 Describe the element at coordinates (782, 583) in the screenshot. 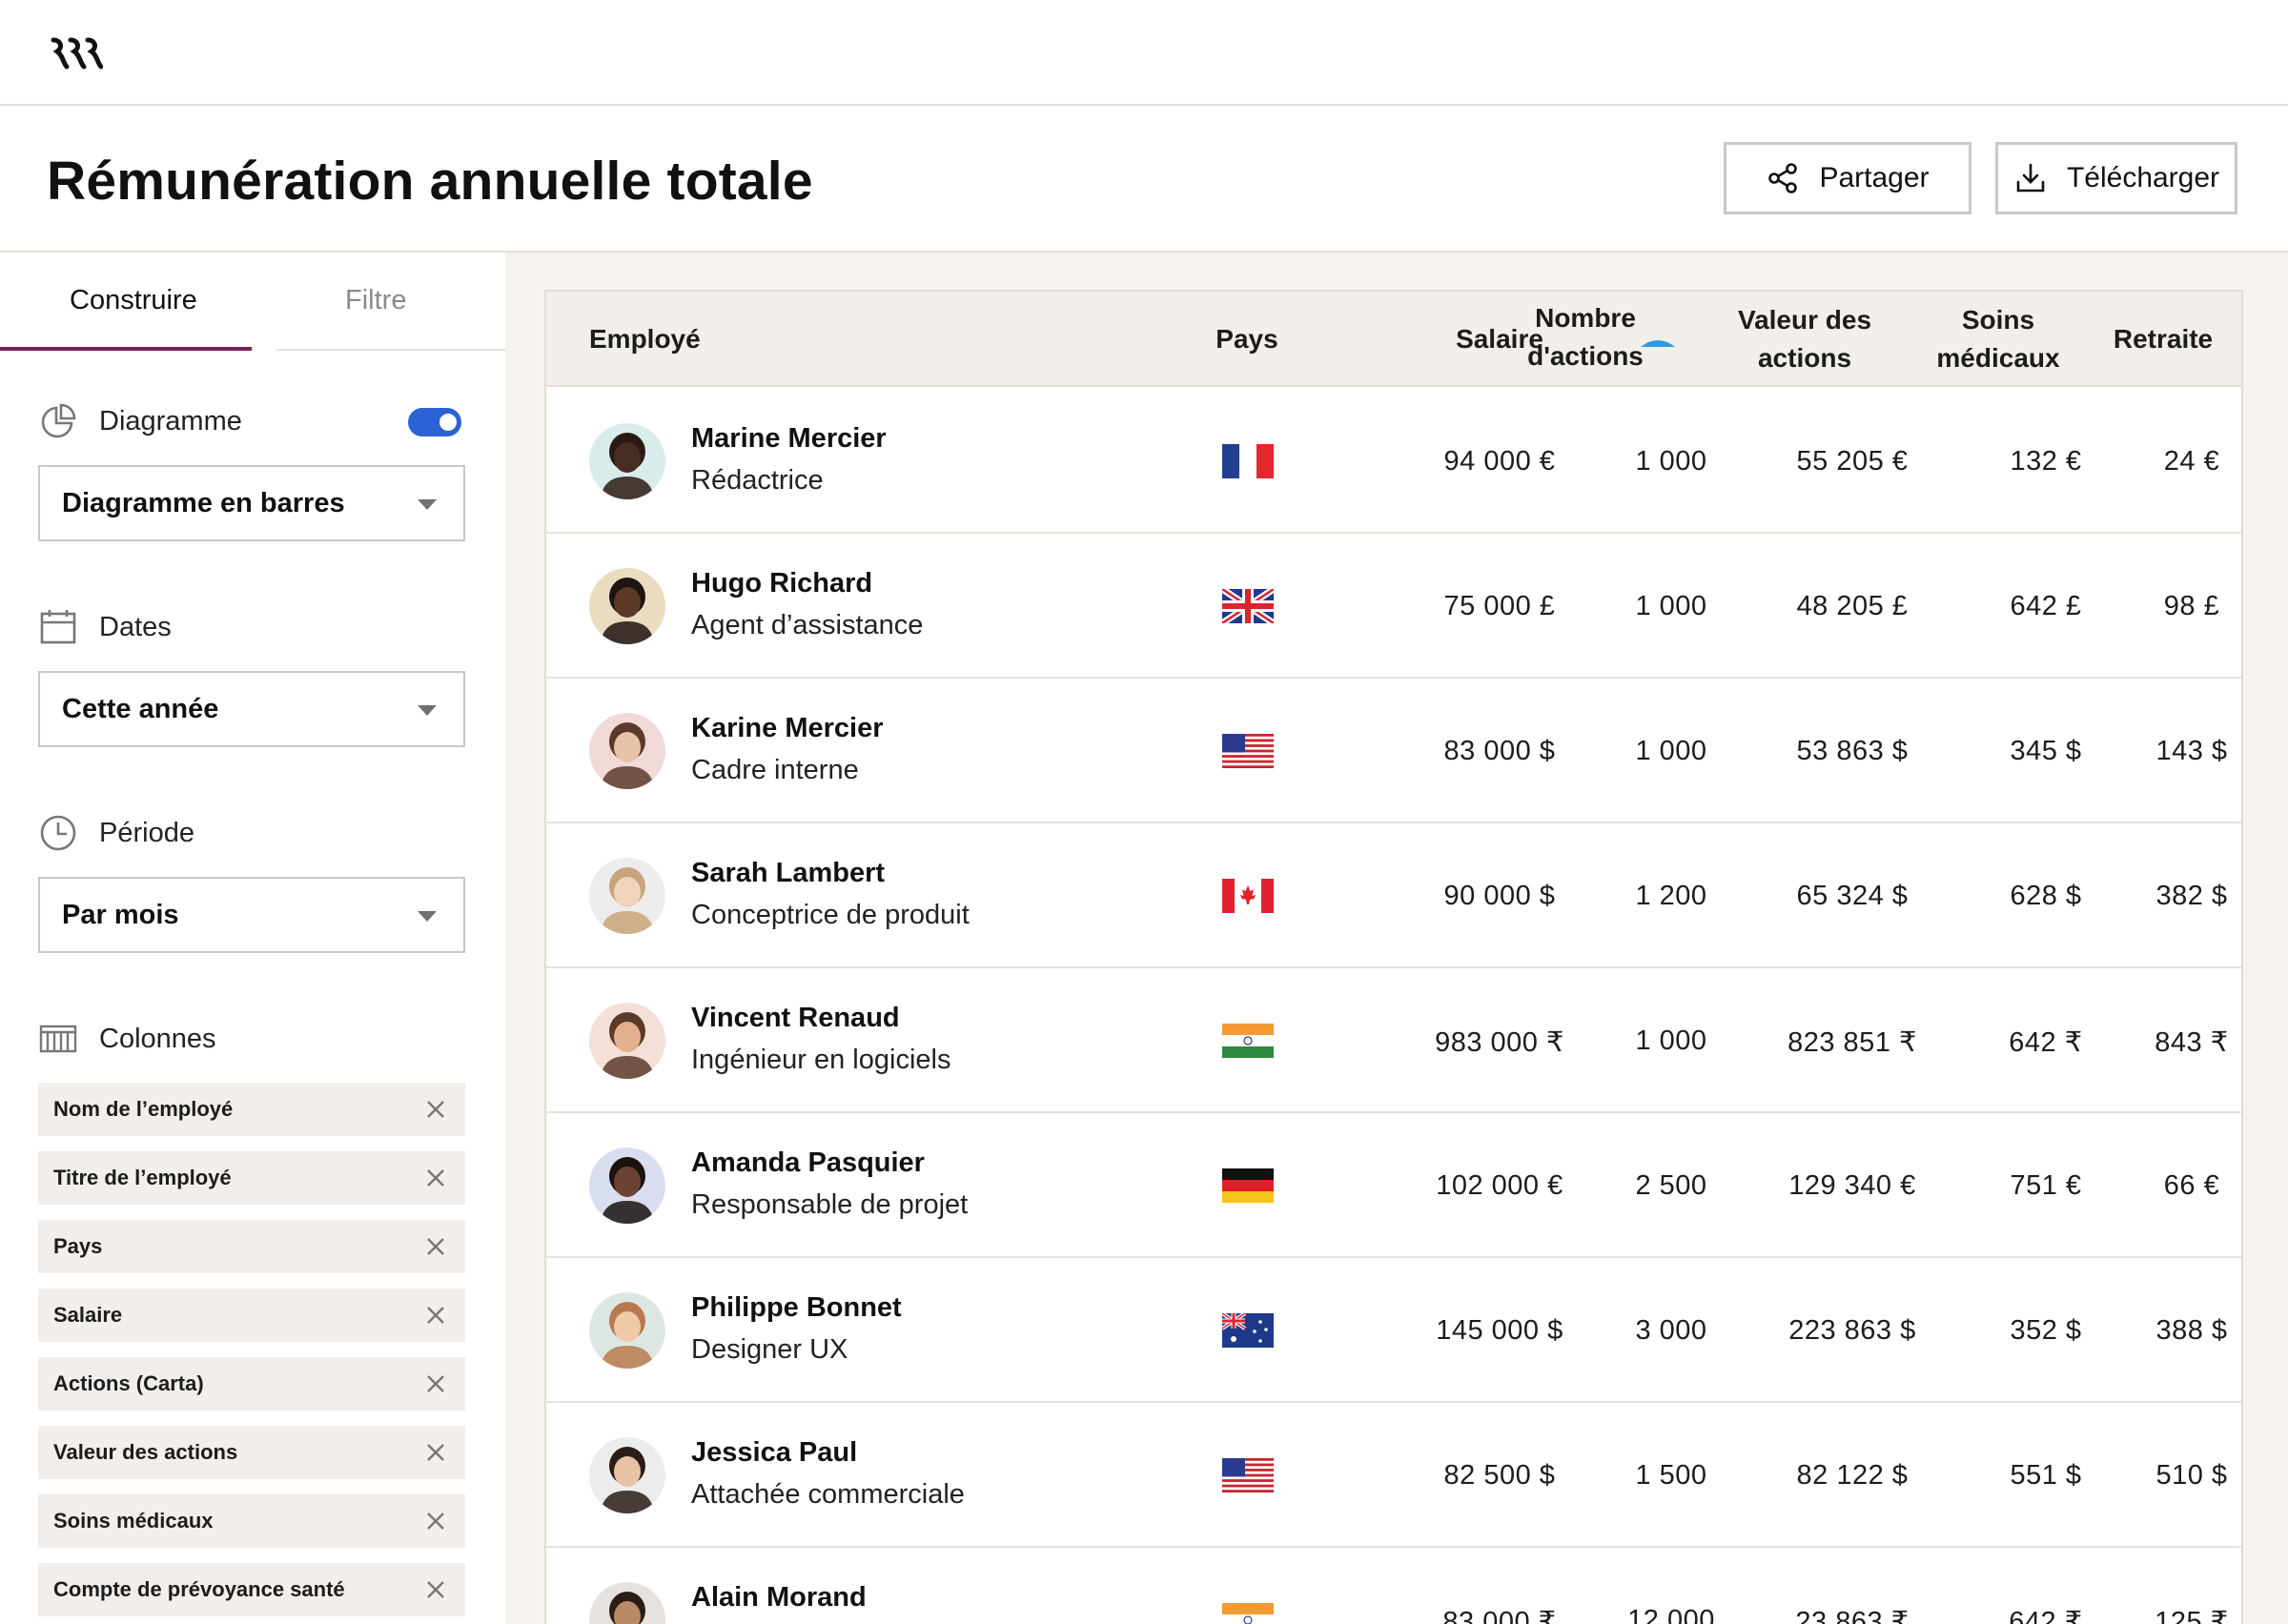

I see `employee-name: Hugo Richard` at that location.